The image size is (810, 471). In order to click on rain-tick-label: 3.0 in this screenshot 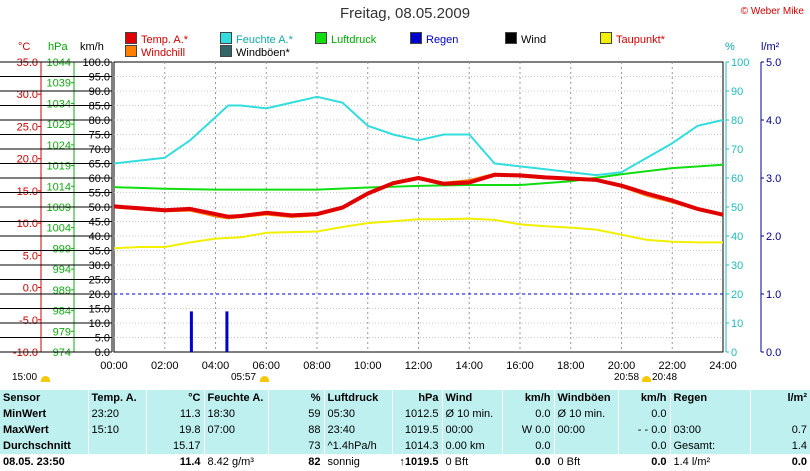, I will do `click(773, 179)`.